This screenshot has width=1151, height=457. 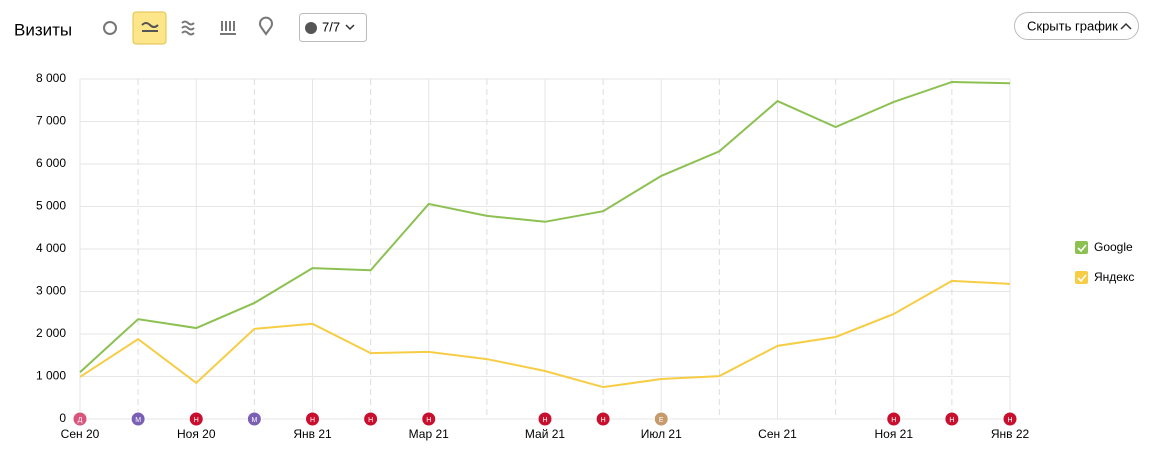 What do you see at coordinates (51, 291) in the screenshot?
I see `y-tick-label: 3 000` at bounding box center [51, 291].